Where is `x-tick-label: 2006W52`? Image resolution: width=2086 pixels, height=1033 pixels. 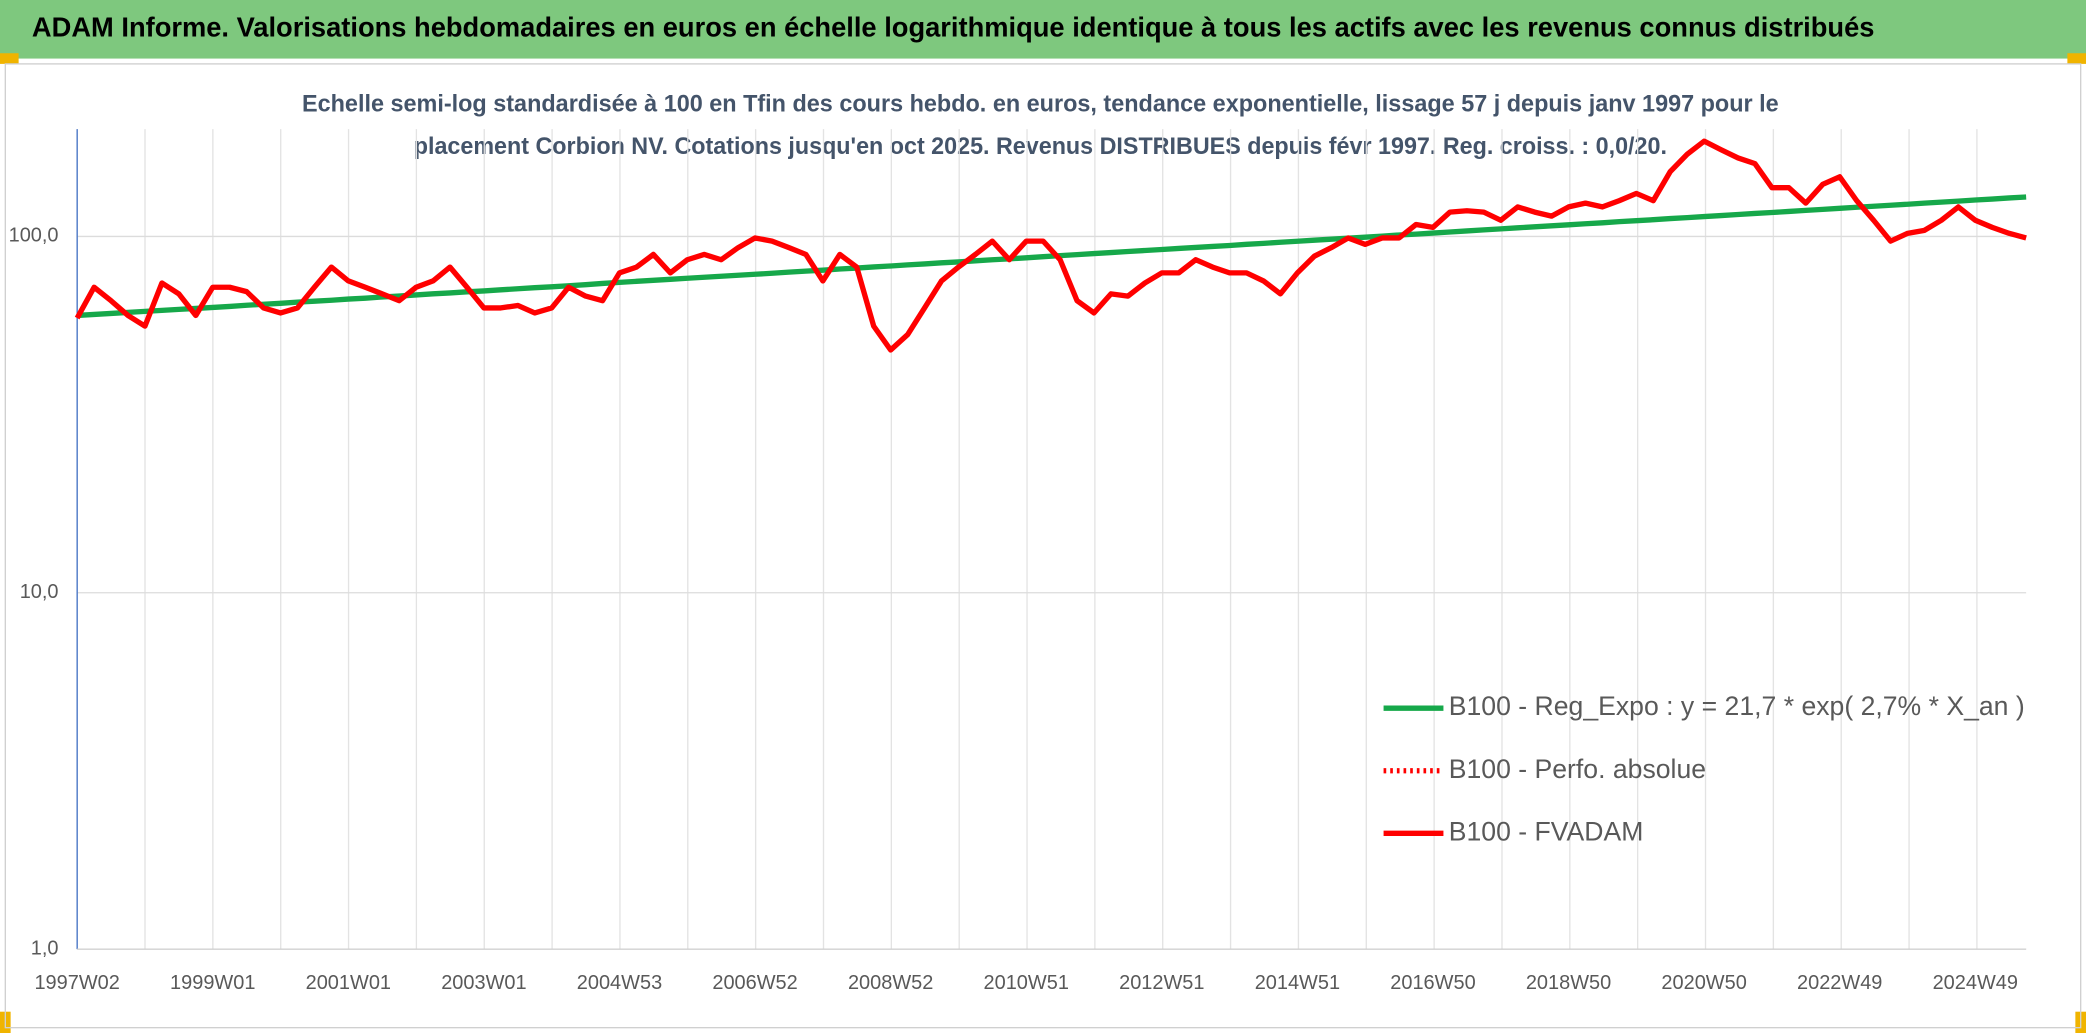
x-tick-label: 2006W52 is located at coordinates (754, 983).